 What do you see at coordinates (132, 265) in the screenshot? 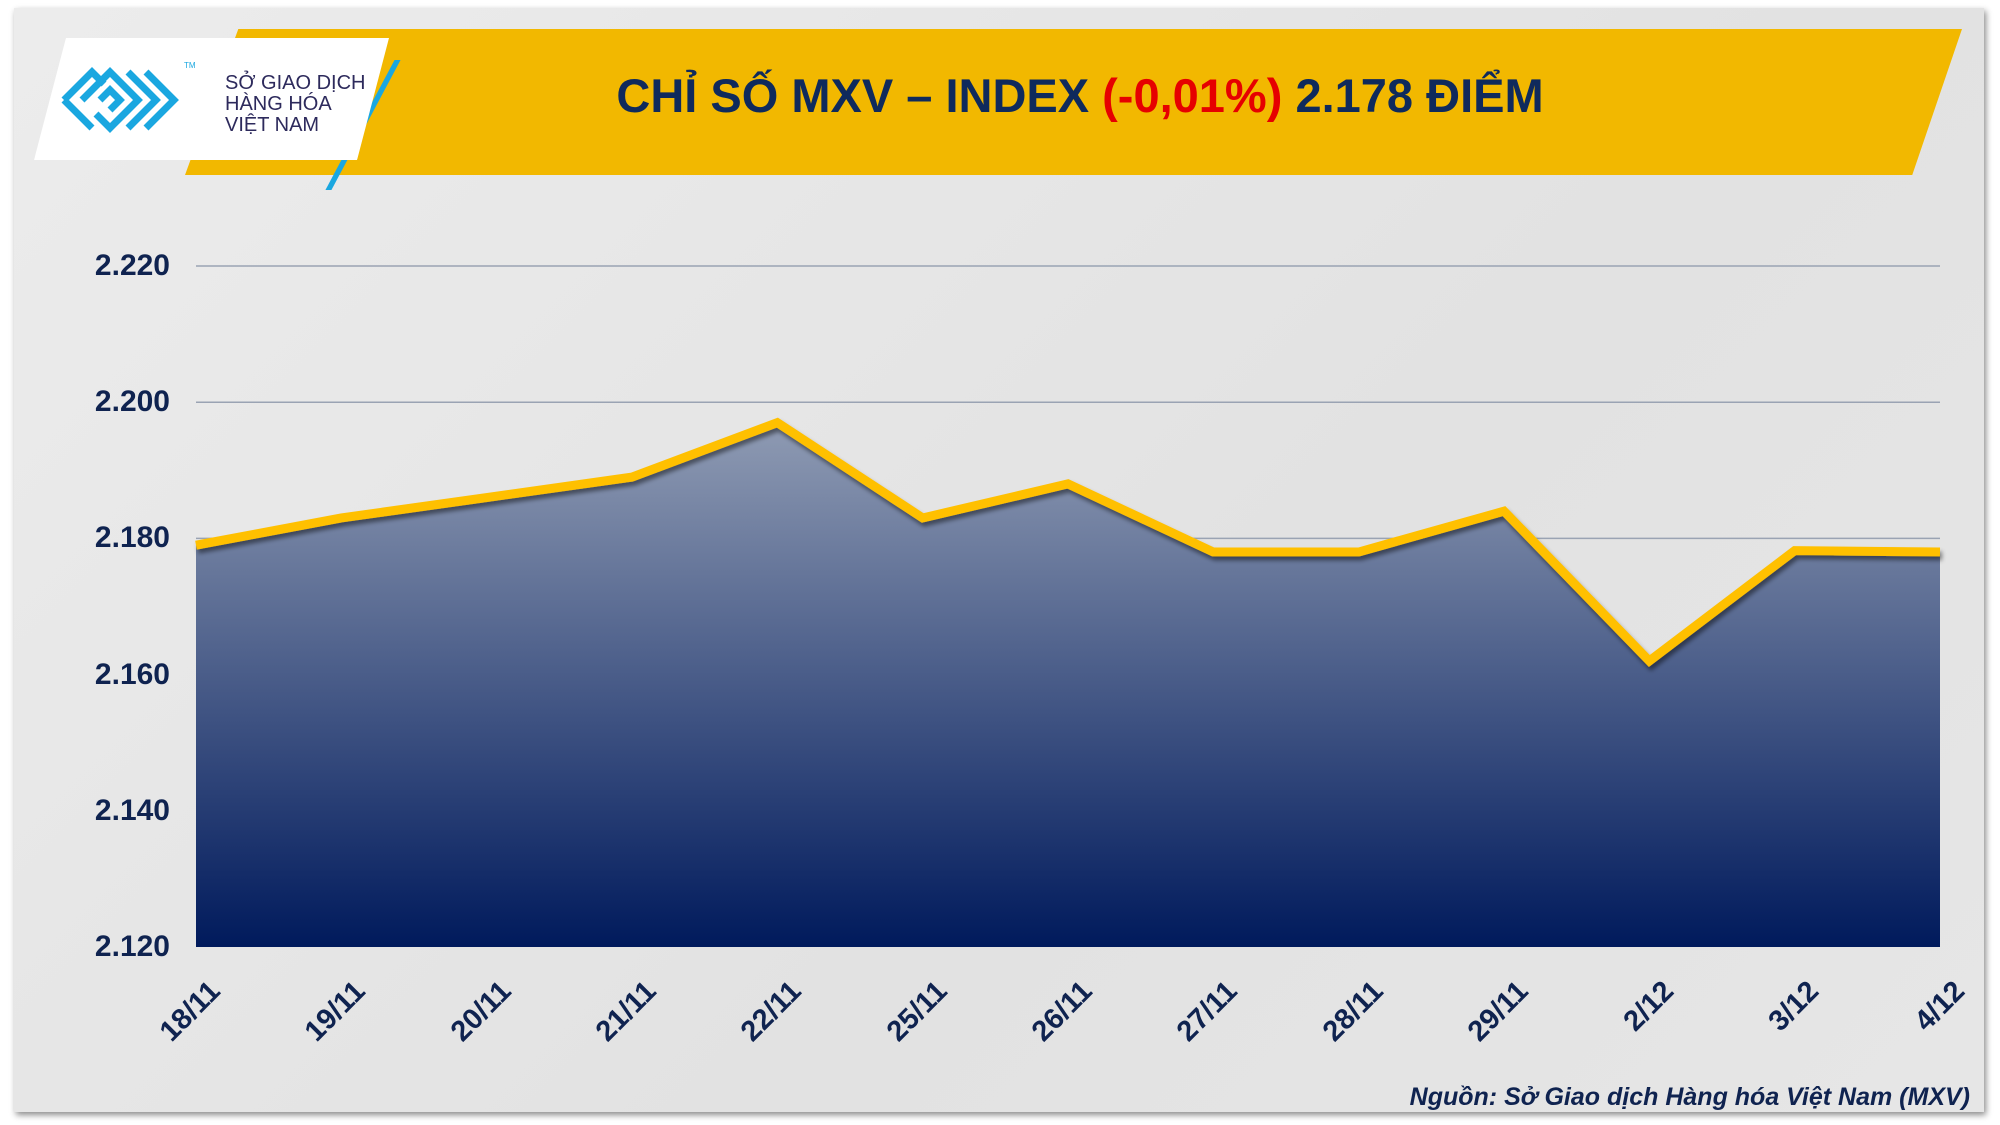
I see `y-tick-label: 2.220` at bounding box center [132, 265].